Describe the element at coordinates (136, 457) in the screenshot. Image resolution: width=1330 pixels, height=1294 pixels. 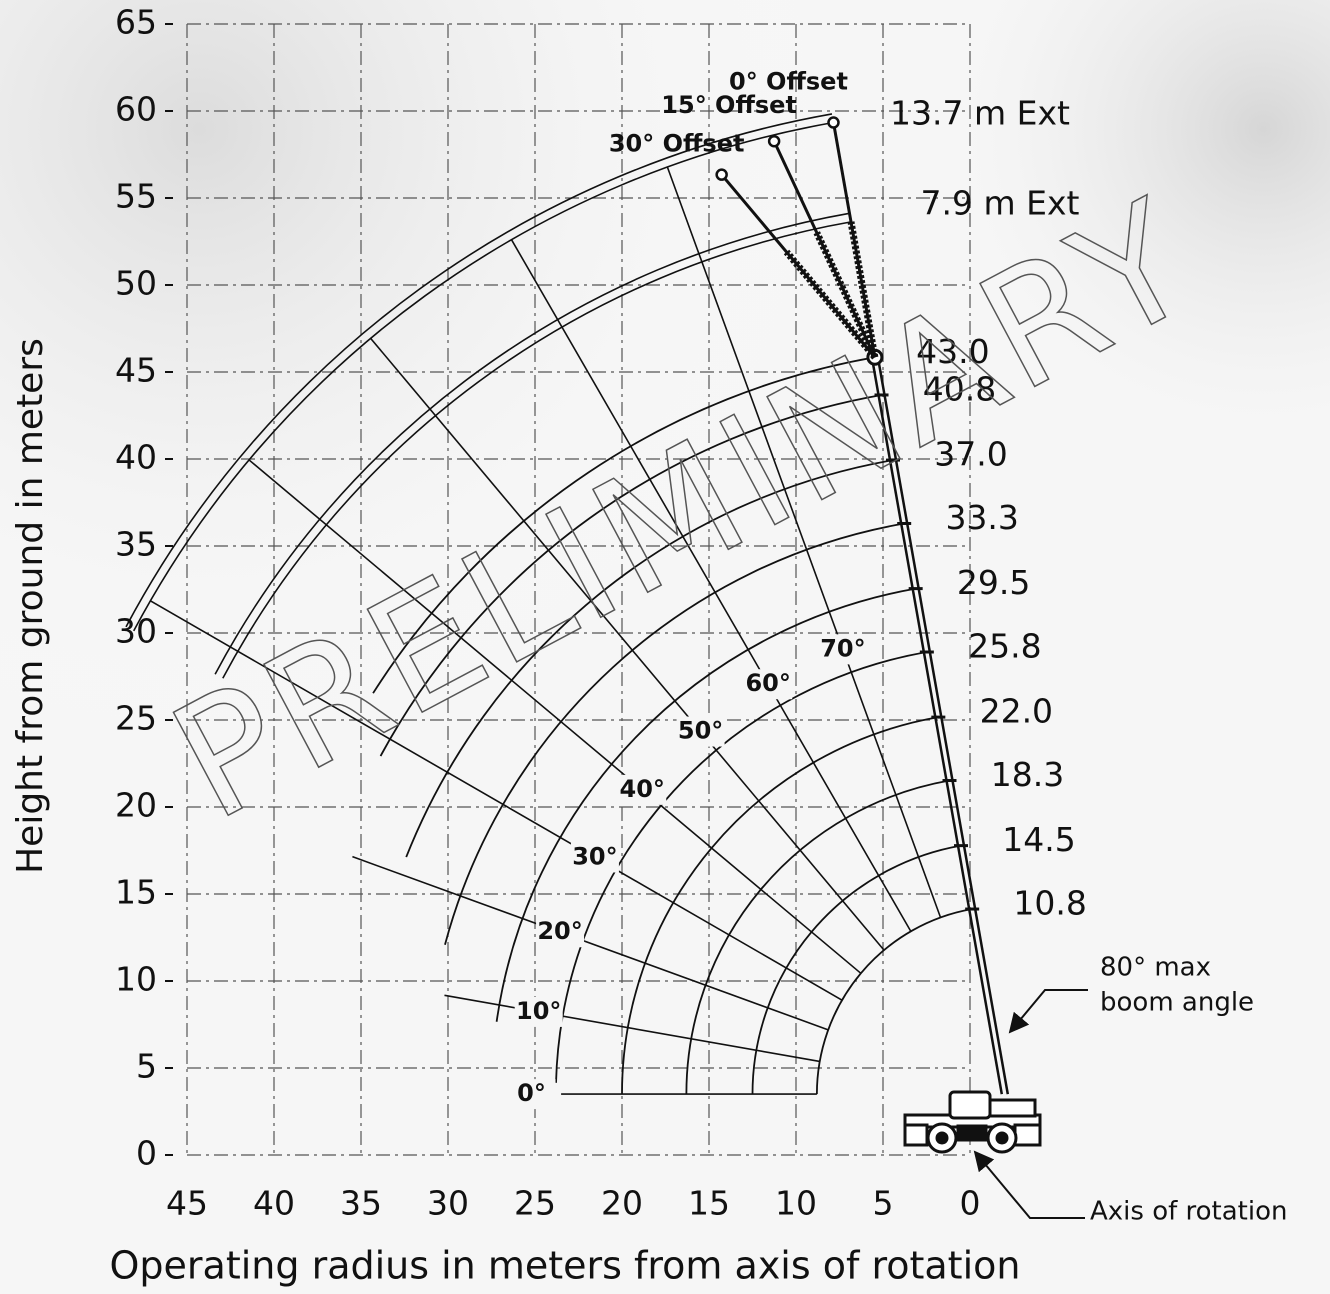
I see `y-tick-label: 40` at that location.